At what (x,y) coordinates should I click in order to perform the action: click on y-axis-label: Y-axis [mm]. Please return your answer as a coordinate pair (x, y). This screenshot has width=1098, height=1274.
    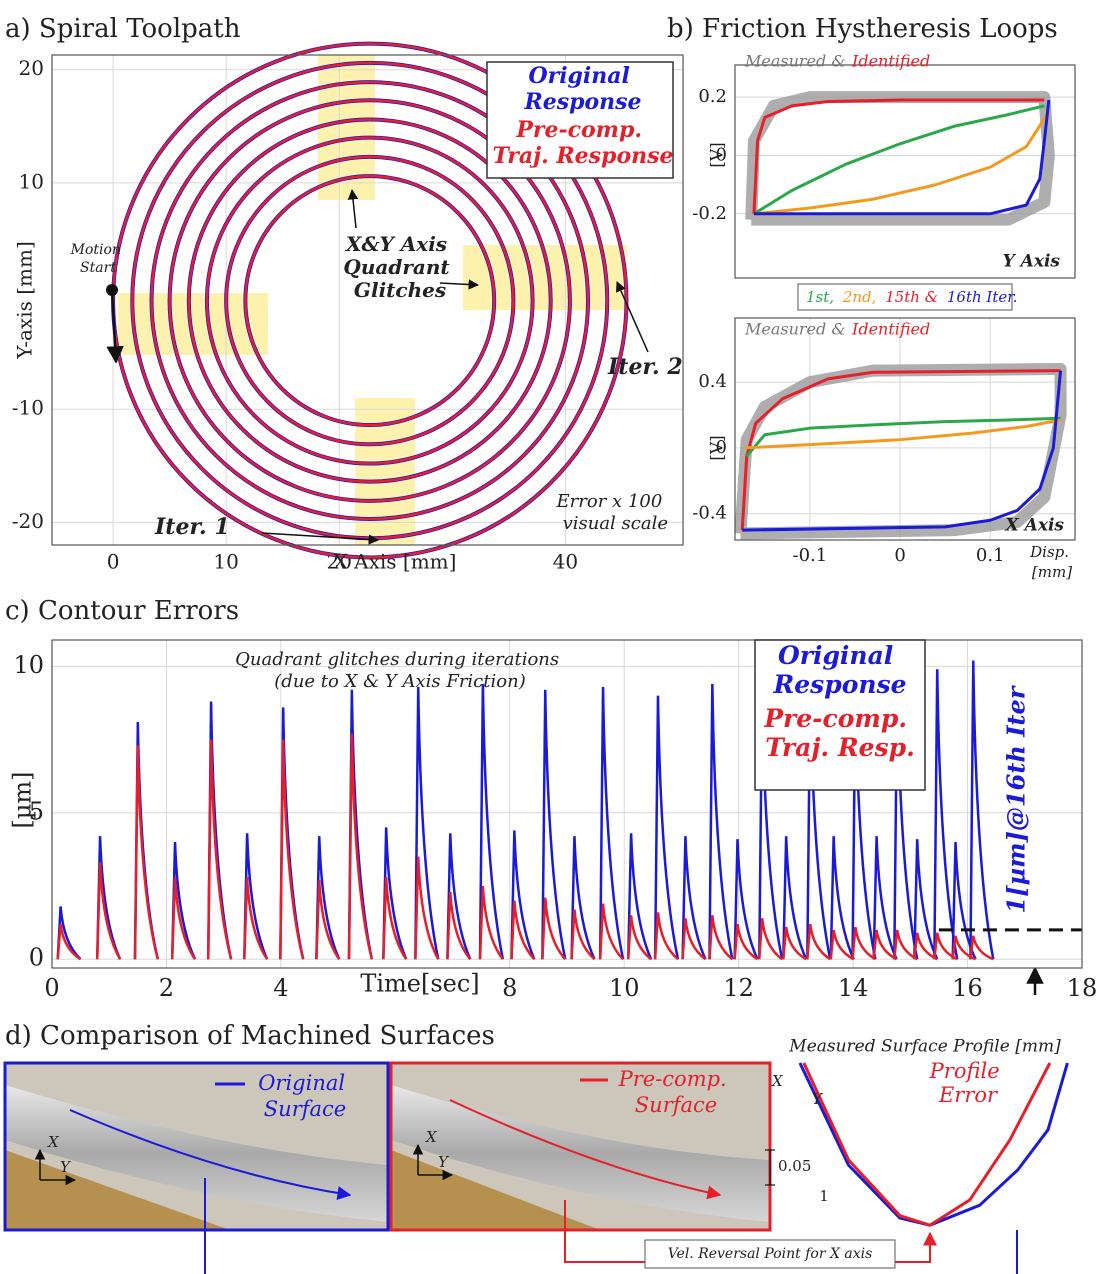
    Looking at the image, I should click on (25, 300).